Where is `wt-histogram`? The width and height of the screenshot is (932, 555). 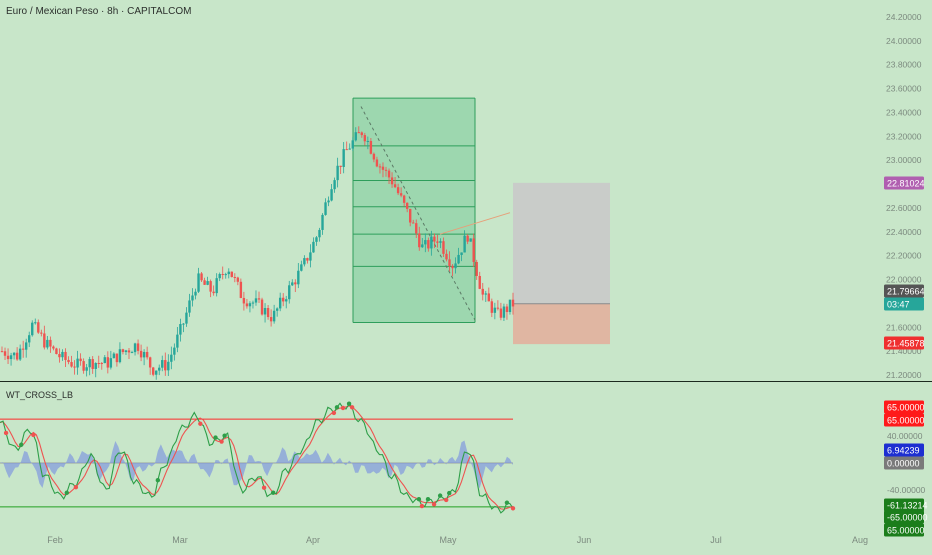
wt-histogram is located at coordinates (256, 464).